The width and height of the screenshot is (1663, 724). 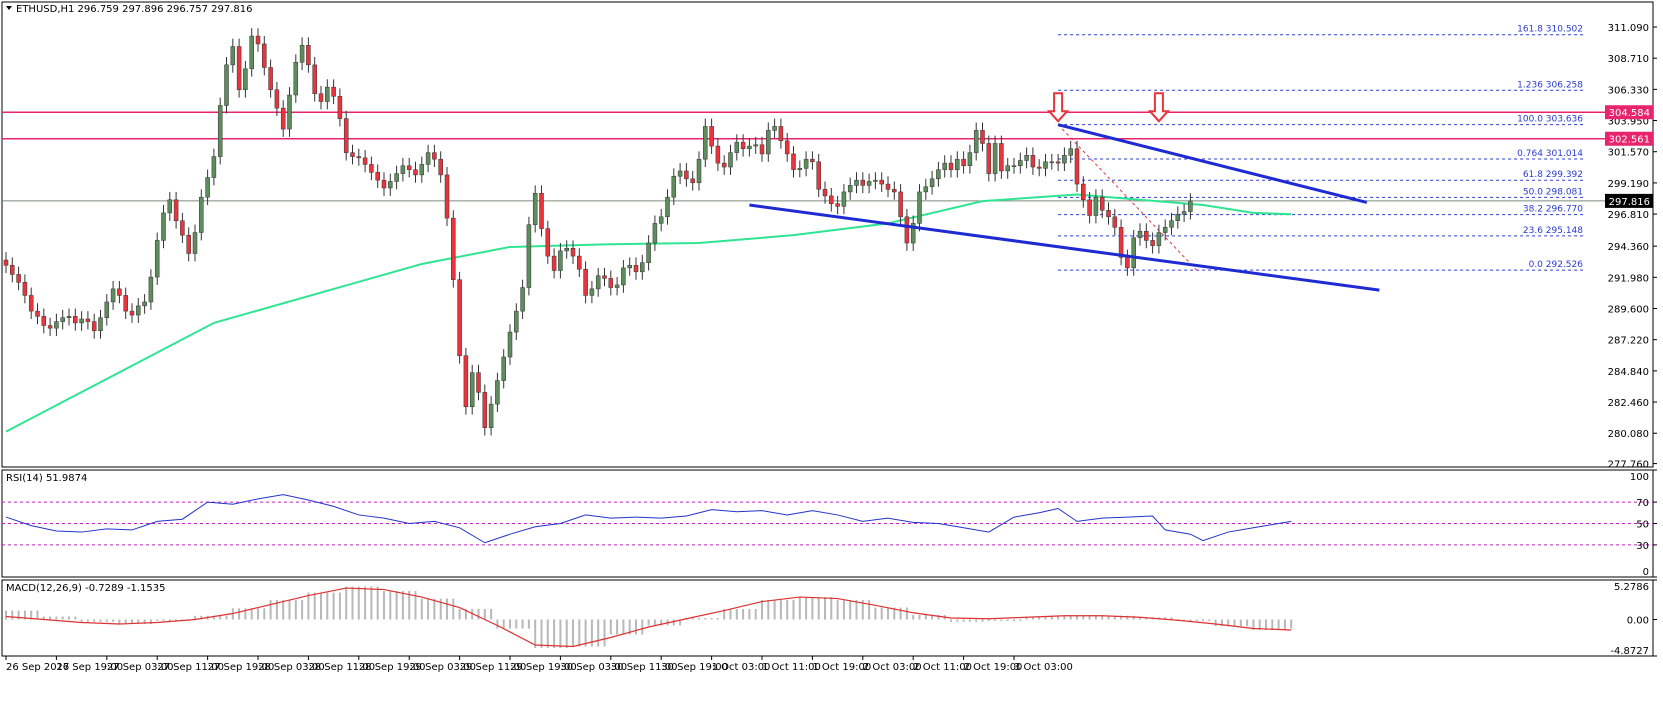 I want to click on rsi-title: RSI(14) 51.9874, so click(x=46, y=478).